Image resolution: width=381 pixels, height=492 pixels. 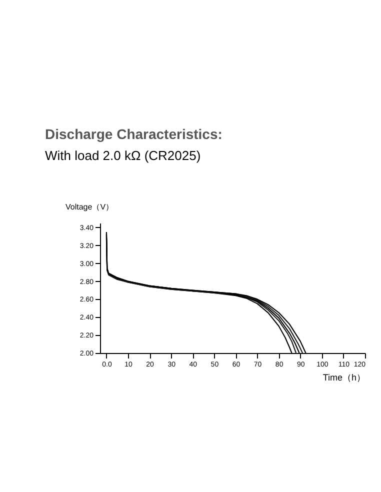 I want to click on x-axis-title: Time（h）, so click(x=344, y=377).